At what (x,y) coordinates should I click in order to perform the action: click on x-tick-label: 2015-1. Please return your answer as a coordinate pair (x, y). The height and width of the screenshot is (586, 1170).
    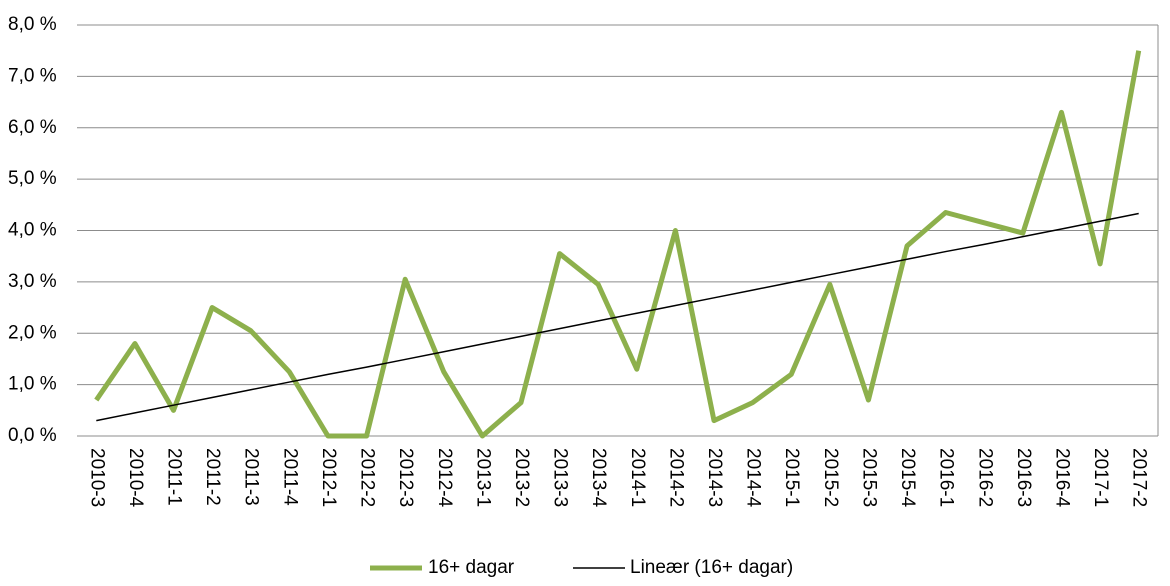
    Looking at the image, I should click on (791, 477).